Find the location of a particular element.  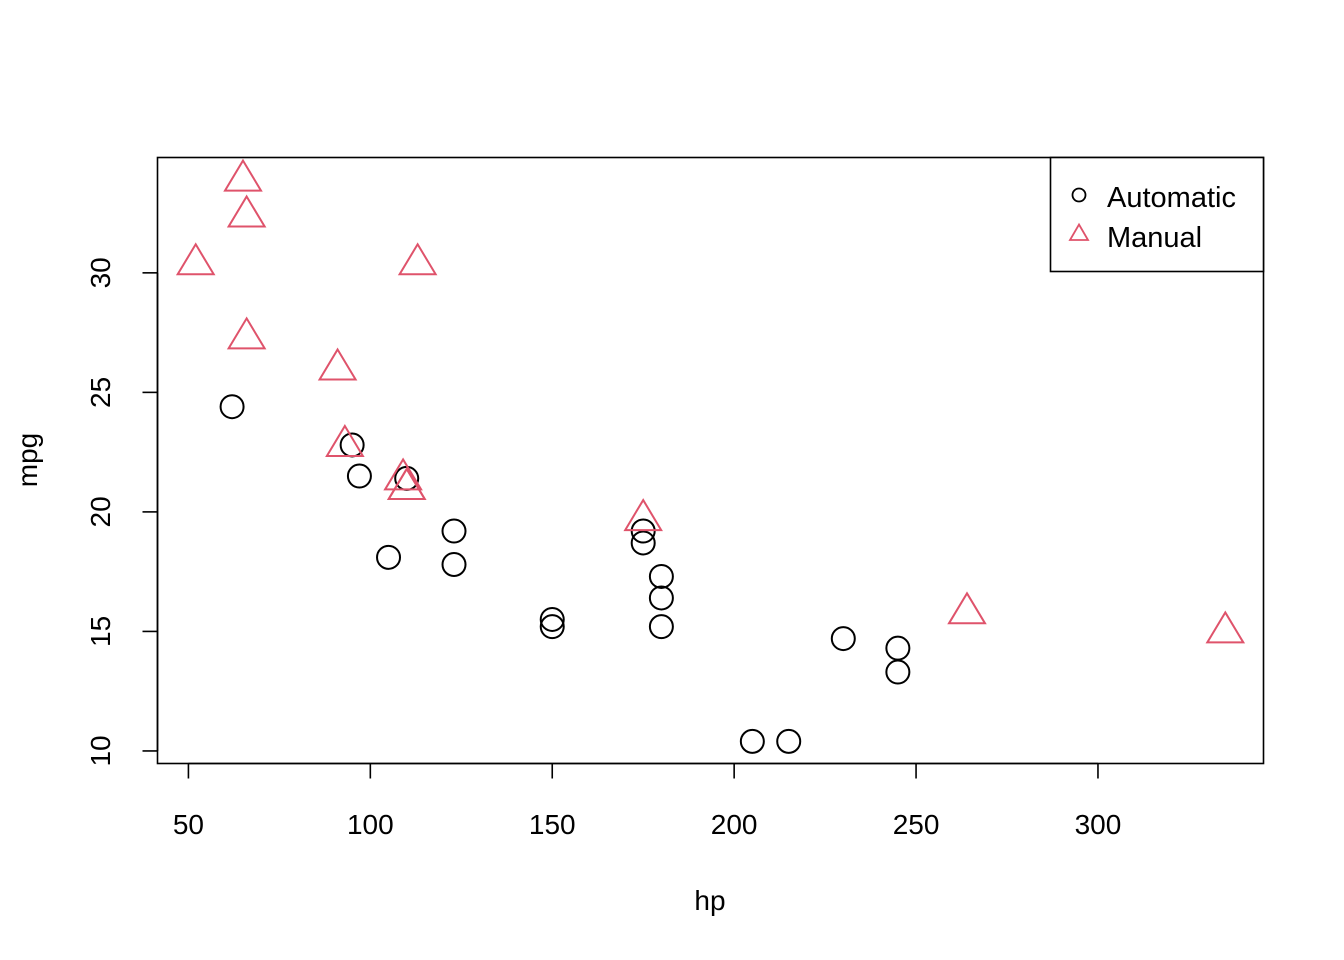

y-tick-label: 25 is located at coordinates (100, 392).